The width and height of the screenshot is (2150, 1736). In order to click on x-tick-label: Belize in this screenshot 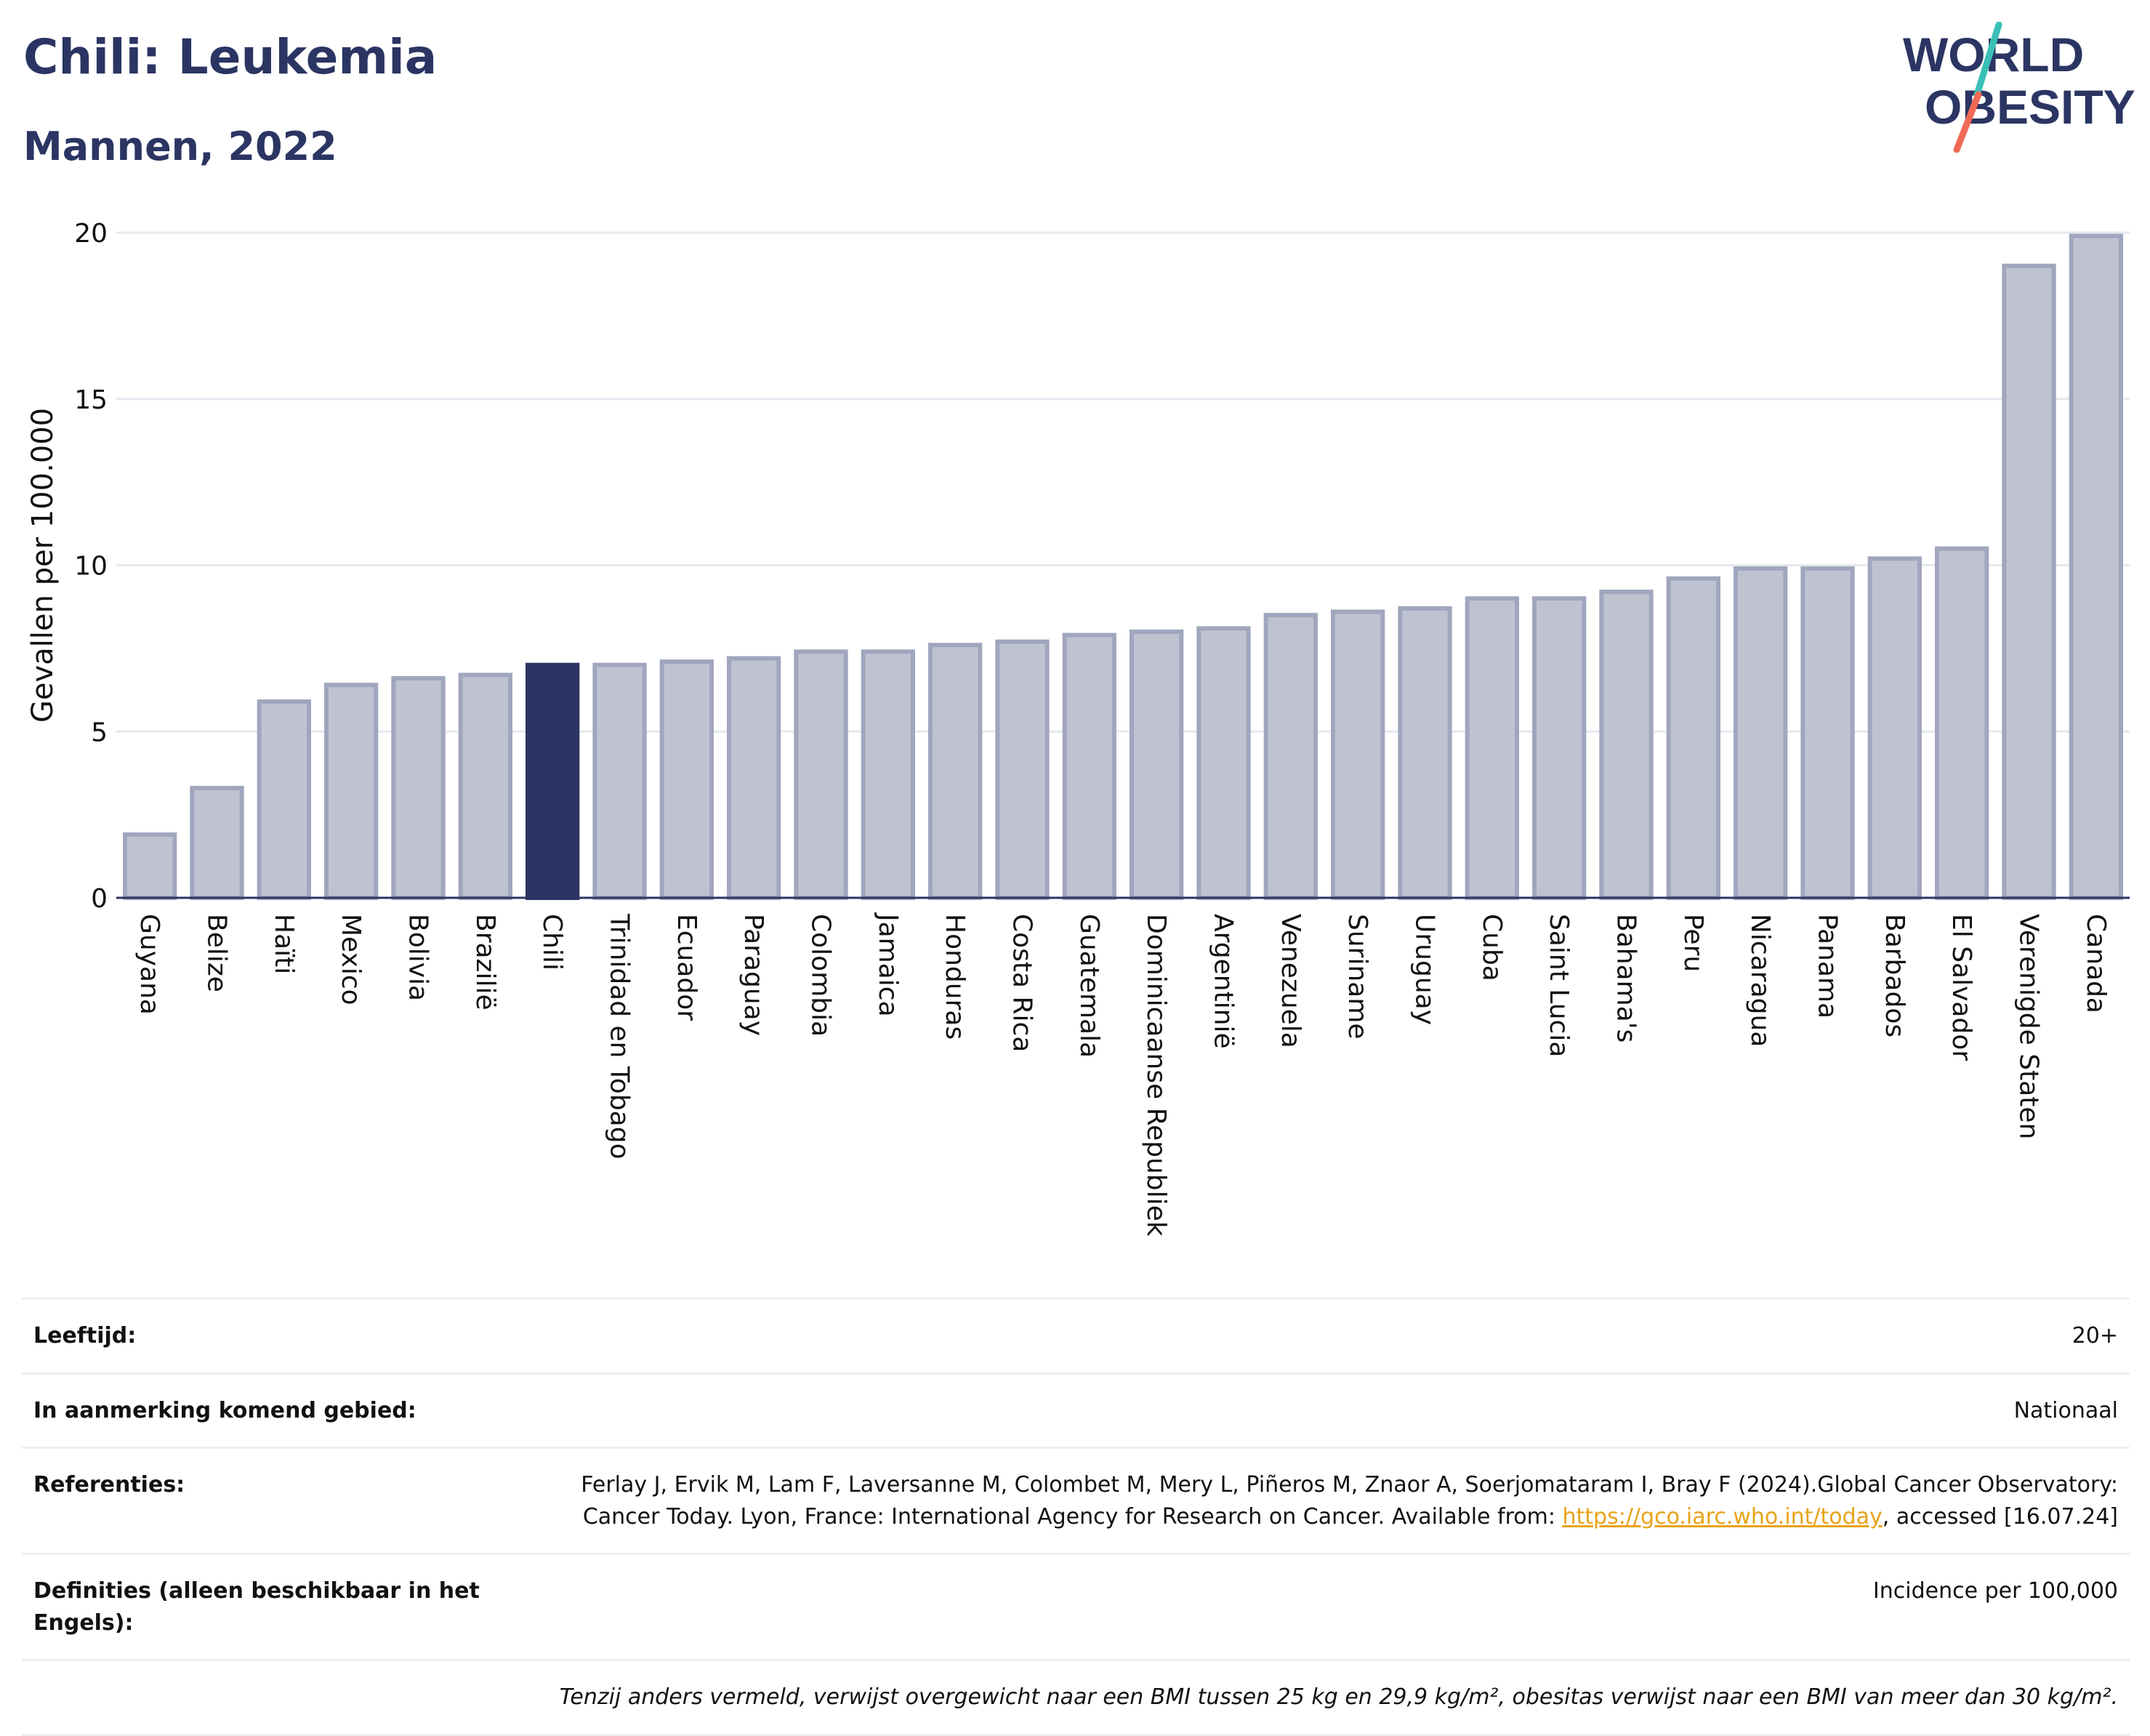, I will do `click(217, 953)`.